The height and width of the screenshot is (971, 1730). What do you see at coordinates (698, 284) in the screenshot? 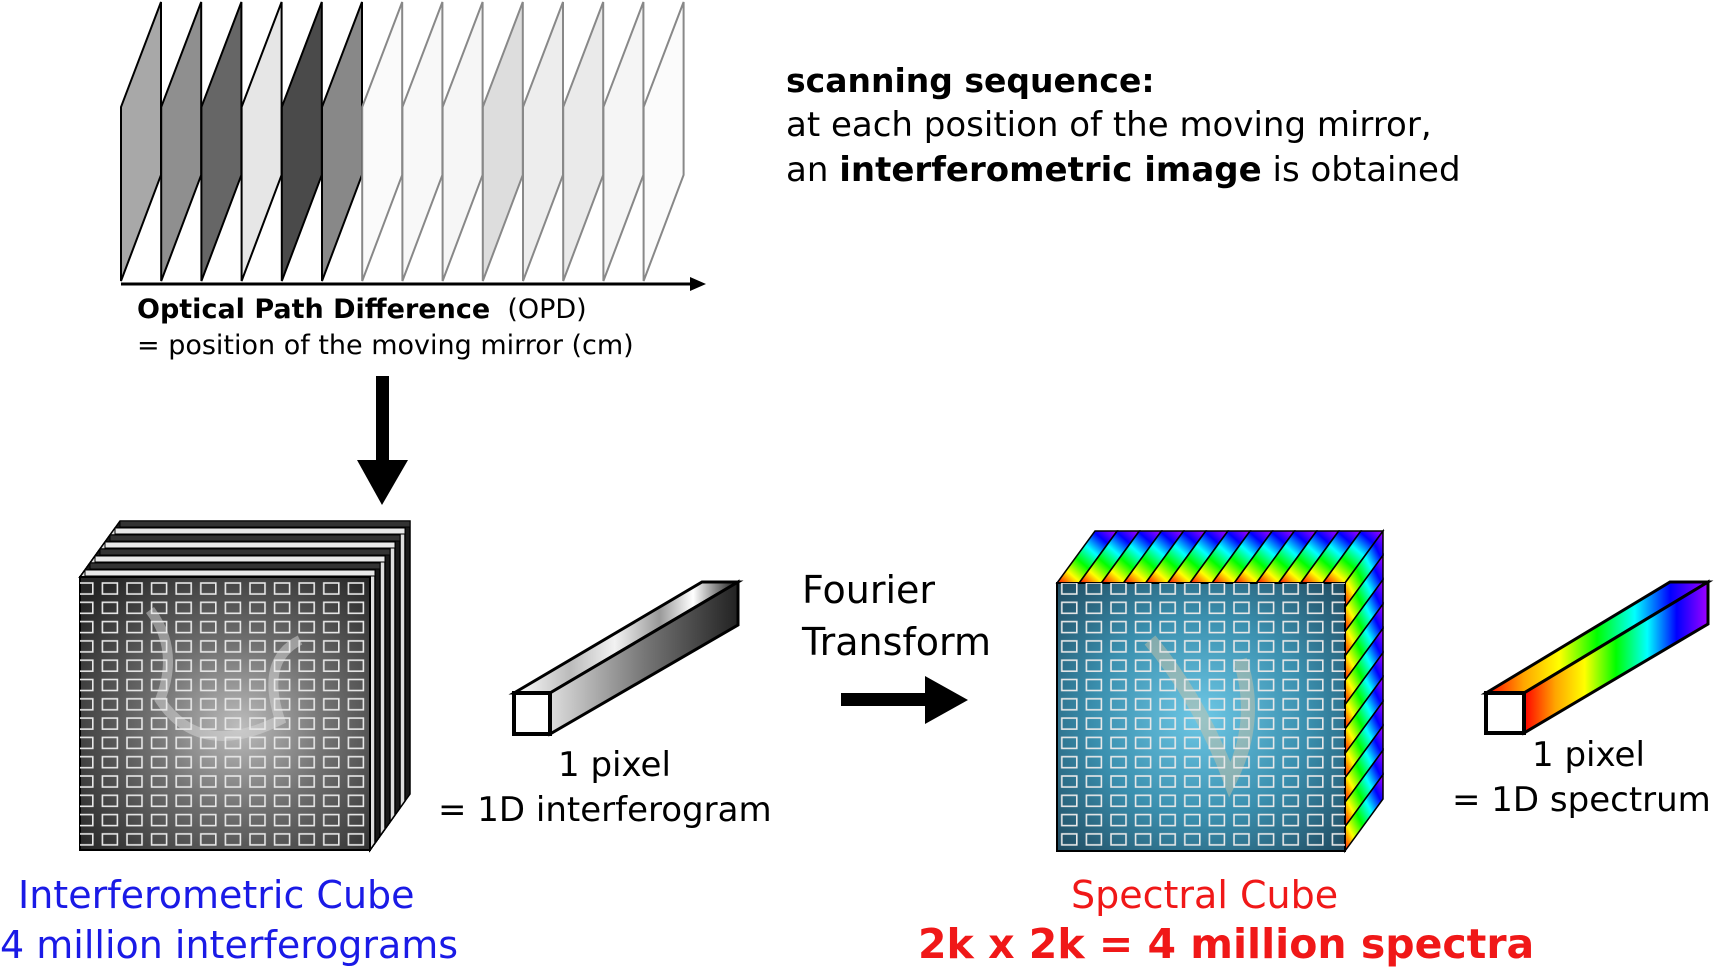
I see `opd-axis-arrowhead` at bounding box center [698, 284].